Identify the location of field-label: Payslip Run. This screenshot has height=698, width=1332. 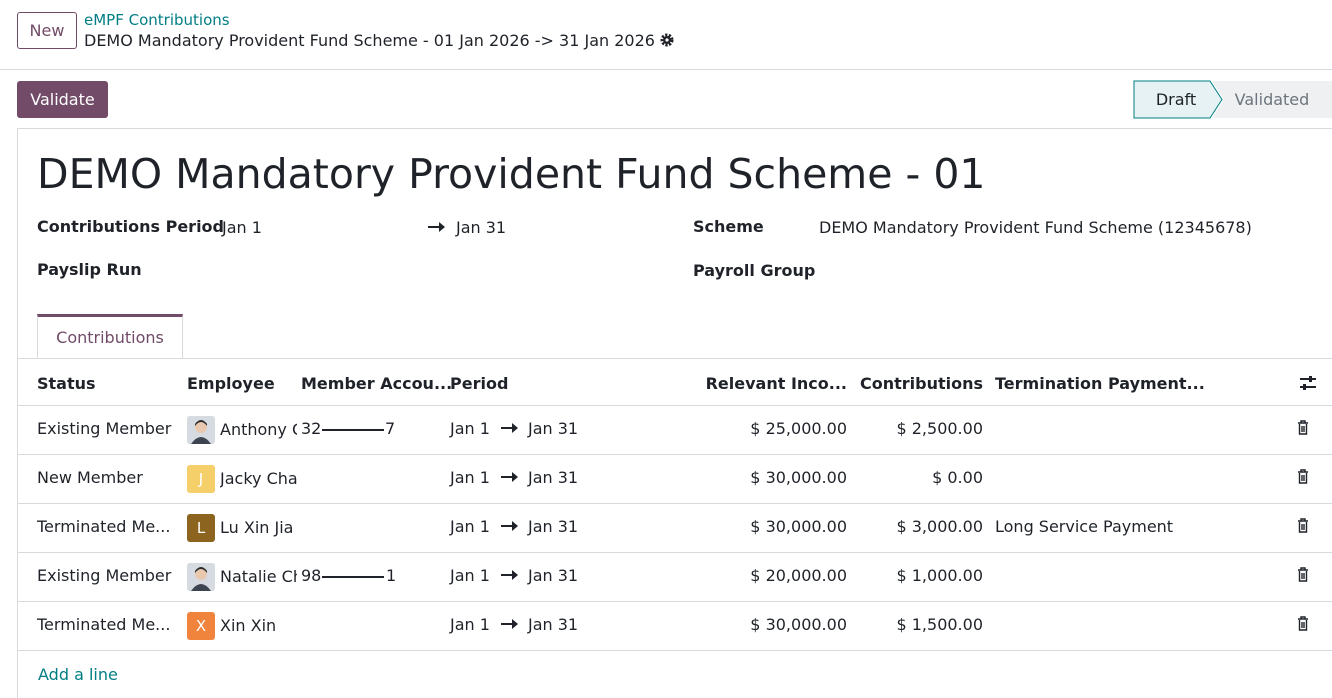
(89, 269).